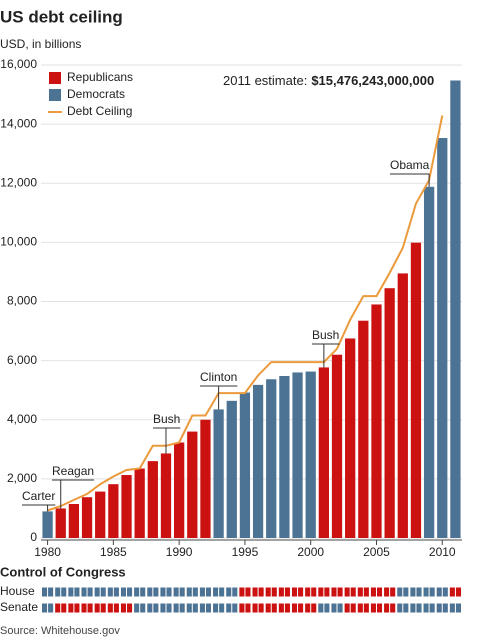 The width and height of the screenshot is (487, 640). Describe the element at coordinates (99, 111) in the screenshot. I see `legend-label: Debt Ceiling` at that location.